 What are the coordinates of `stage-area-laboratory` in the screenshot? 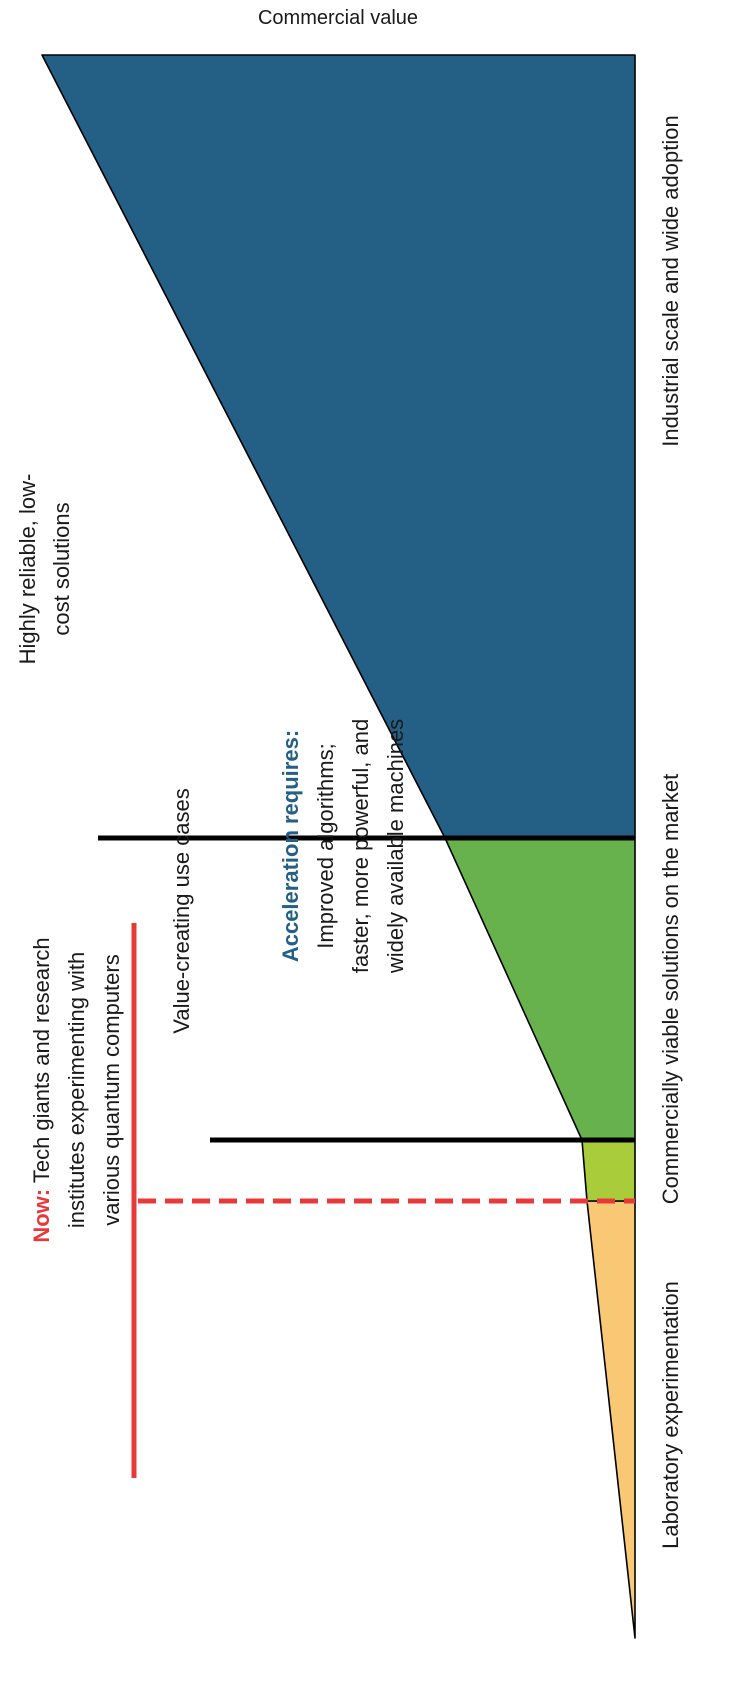 It's located at (611, 1419).